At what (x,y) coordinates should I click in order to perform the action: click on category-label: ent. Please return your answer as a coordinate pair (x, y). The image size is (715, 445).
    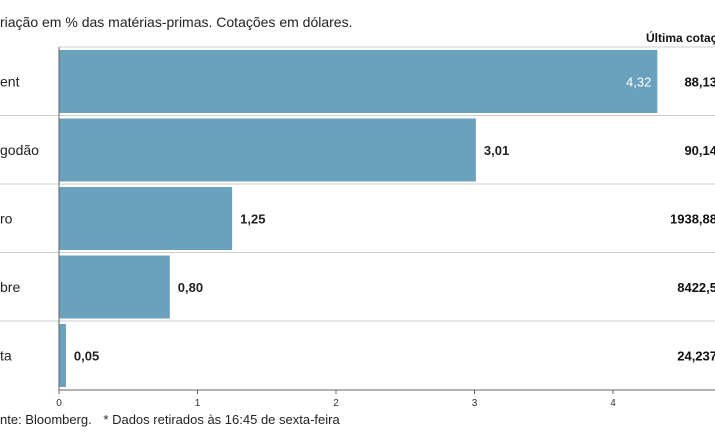
    Looking at the image, I should click on (10, 82).